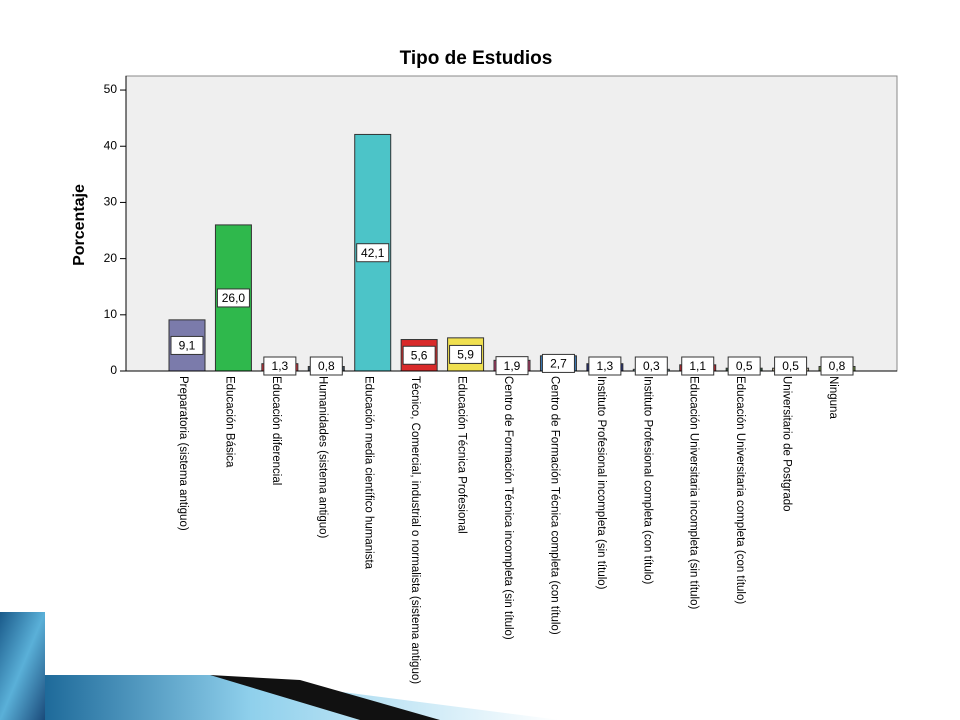 This screenshot has width=960, height=720. Describe the element at coordinates (111, 314) in the screenshot. I see `y-tick-label: 10` at that location.